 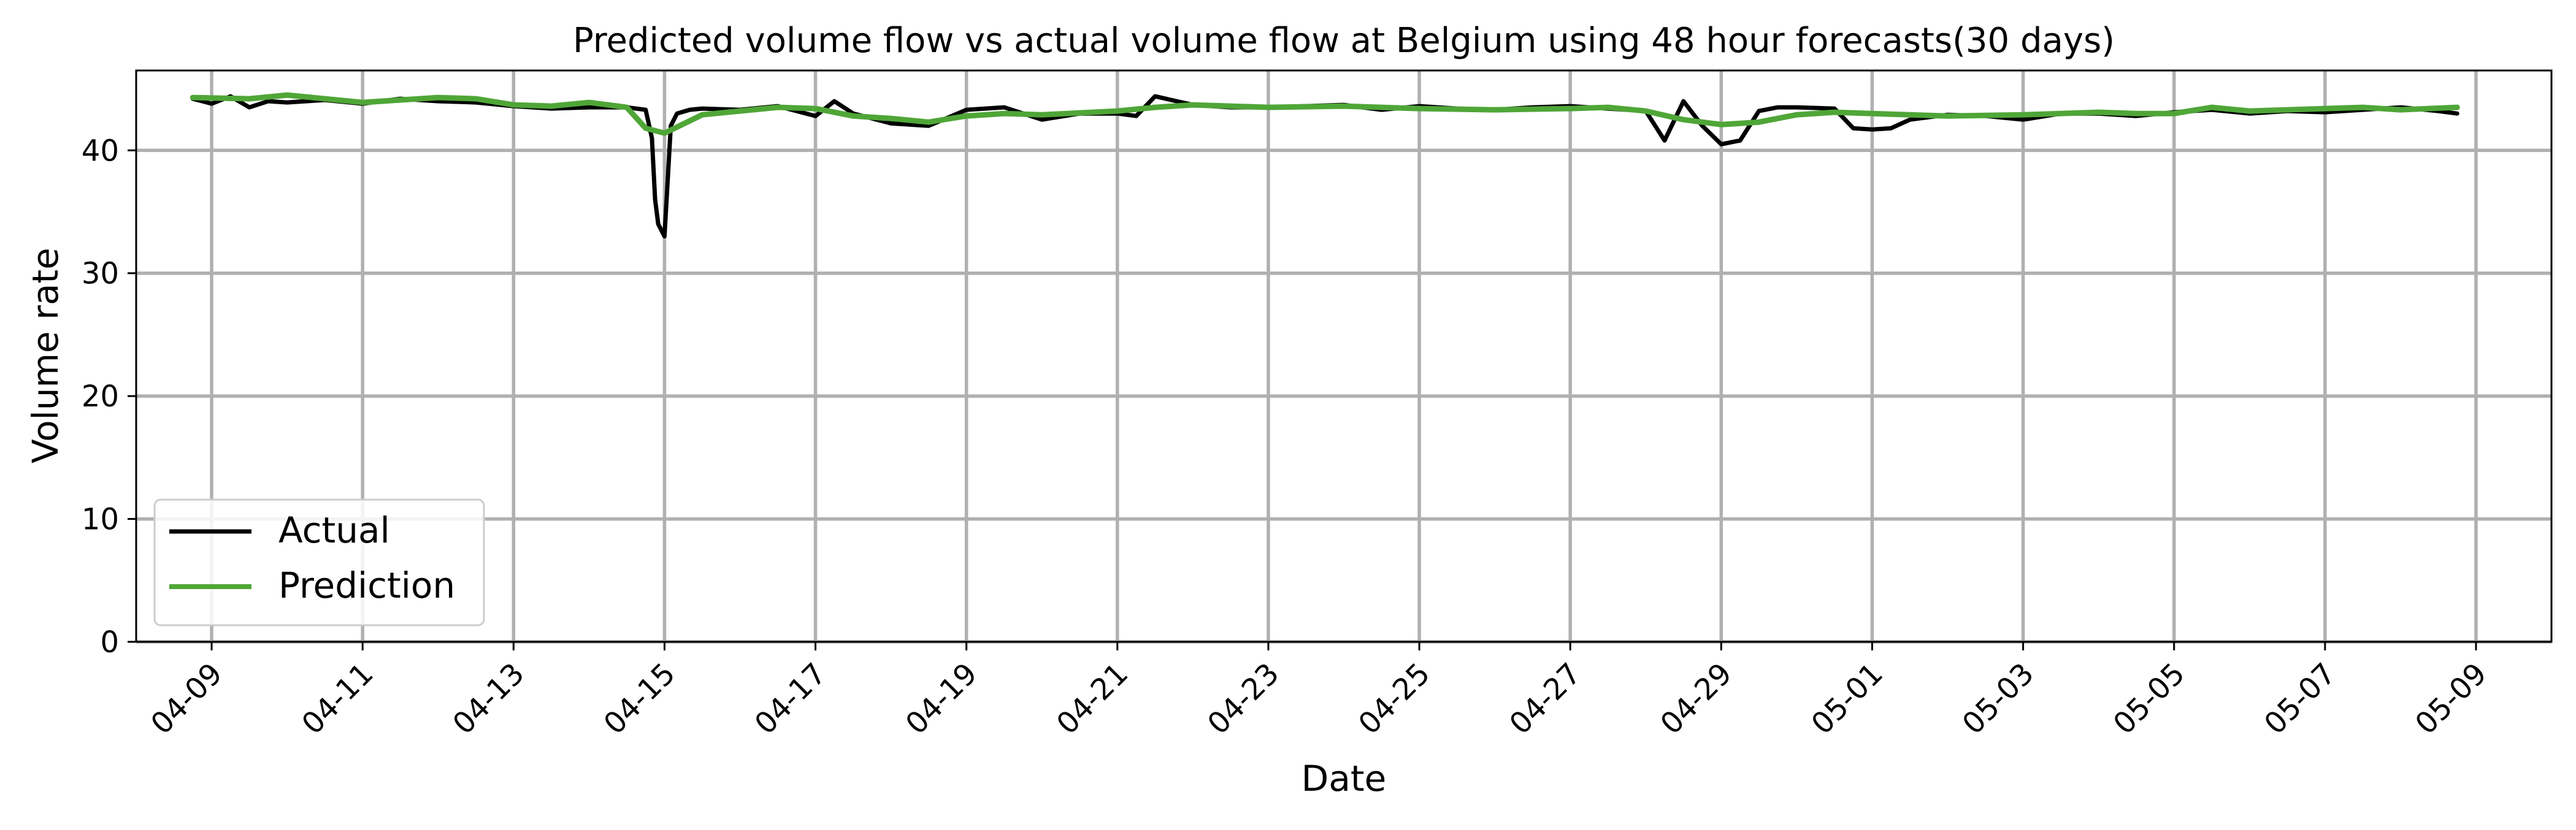 What do you see at coordinates (489, 699) in the screenshot?
I see `x-tick-label: 04-13` at bounding box center [489, 699].